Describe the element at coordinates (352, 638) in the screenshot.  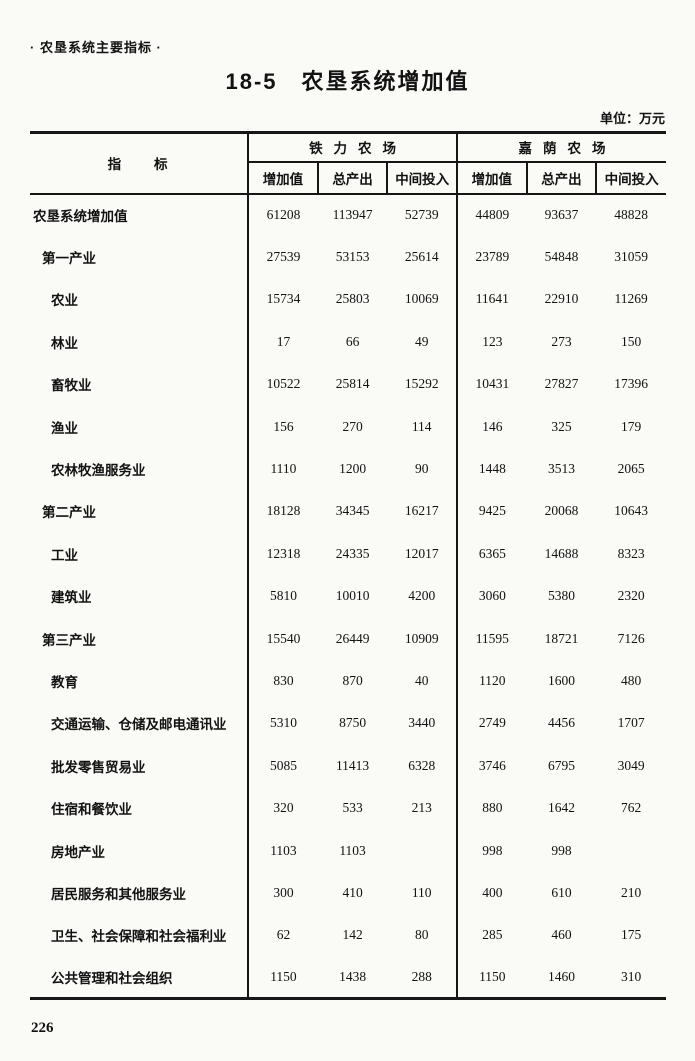
I see `cell-value: 26449` at that location.